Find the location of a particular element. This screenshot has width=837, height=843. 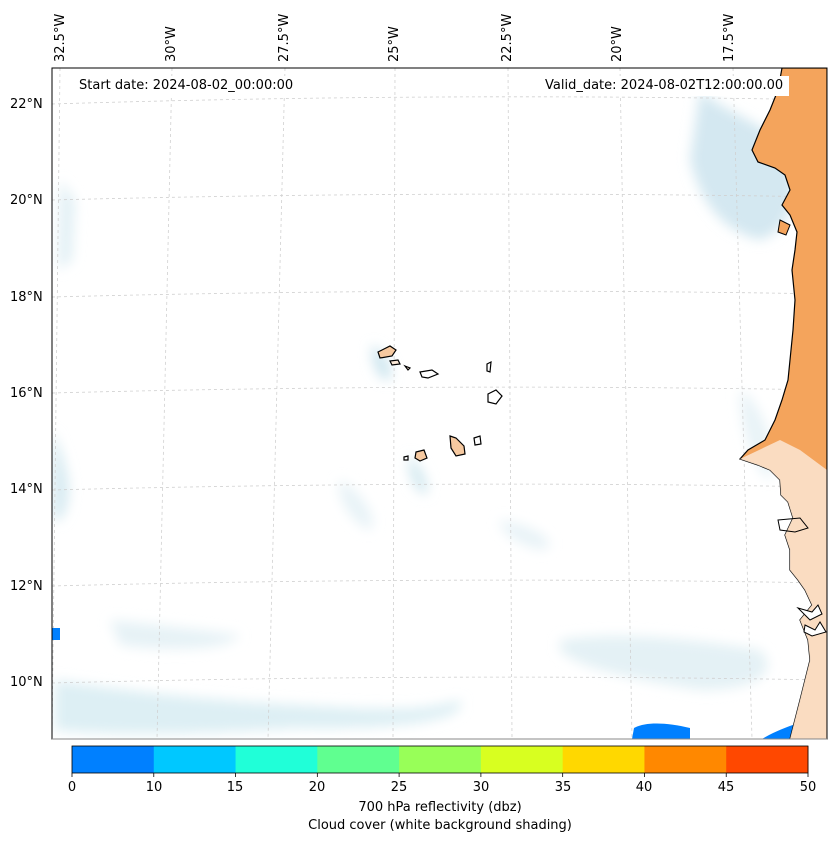

lat-label-12n: 12°N is located at coordinates (26, 586).